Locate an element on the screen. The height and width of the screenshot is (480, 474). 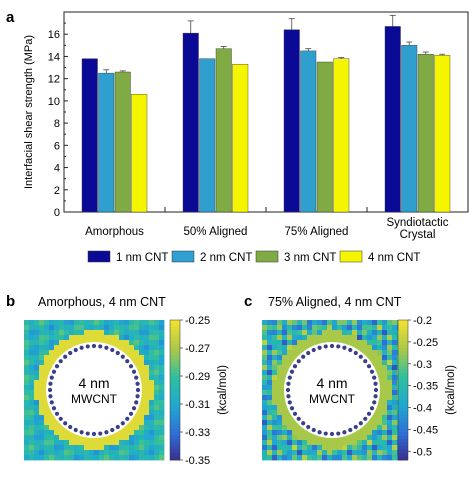
colorbar-tick-label: -0.29 is located at coordinates (197, 377).